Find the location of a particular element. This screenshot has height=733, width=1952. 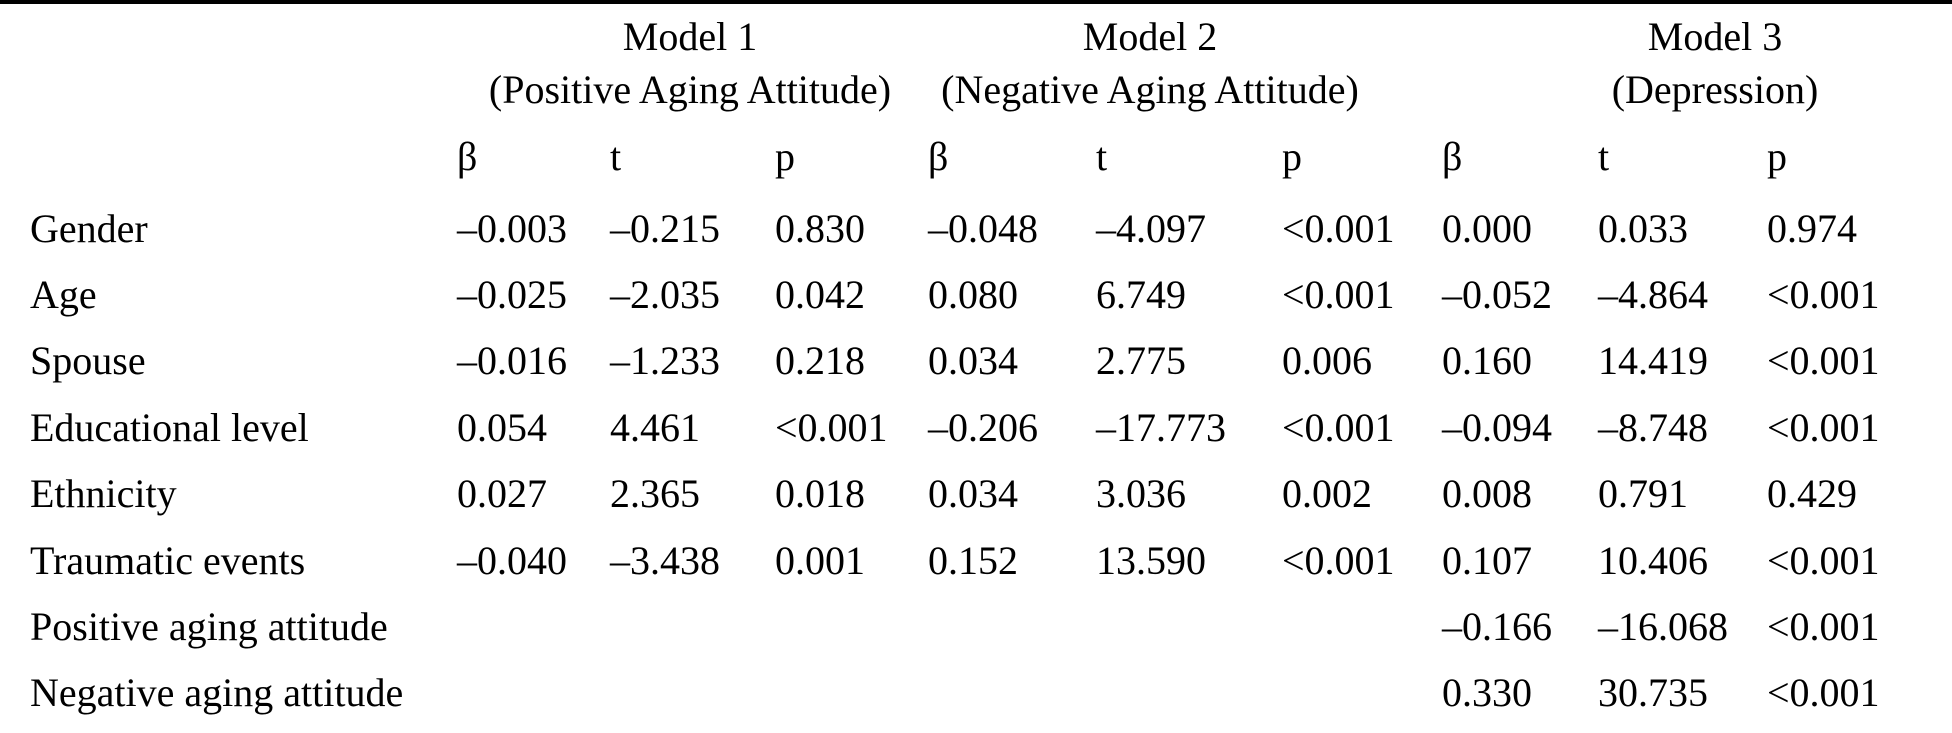

row-label: Traumatic events is located at coordinates (168, 560).